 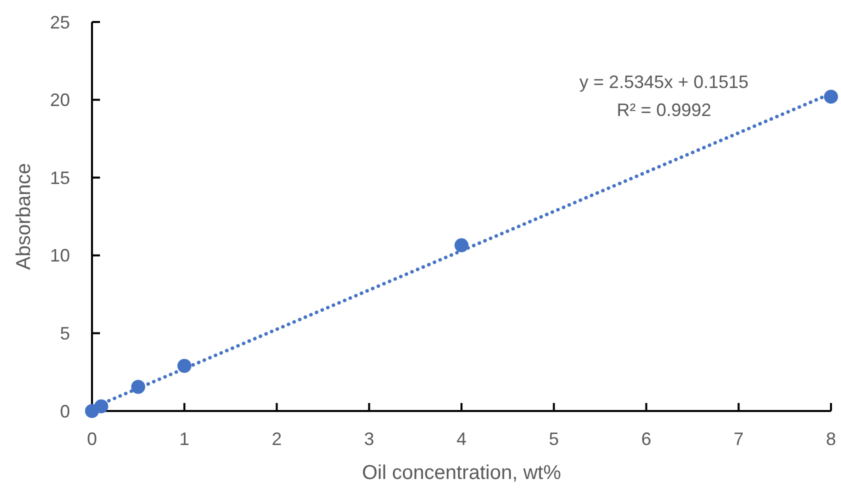 I want to click on x-tick-label: 0, so click(x=92, y=439).